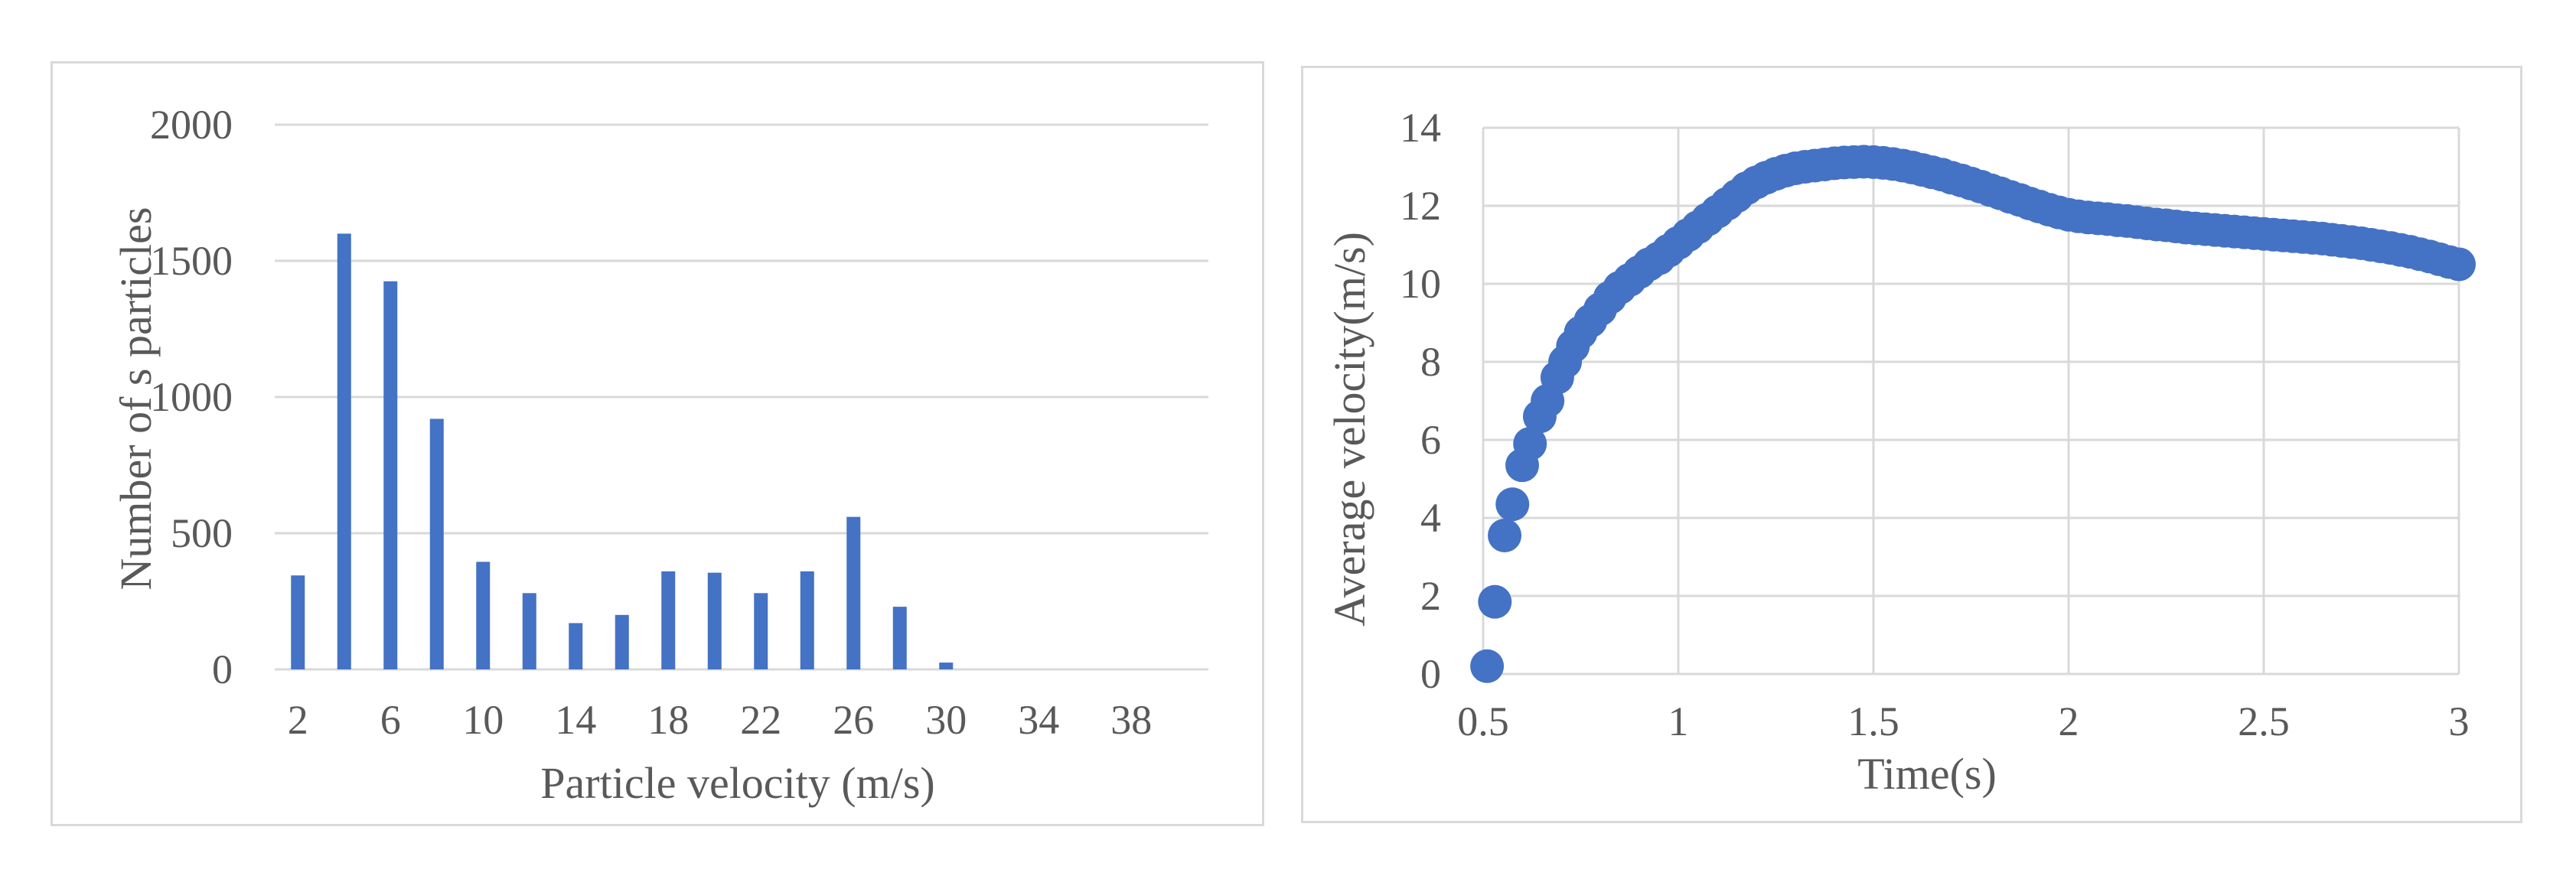 Image resolution: width=2576 pixels, height=879 pixels. What do you see at coordinates (1350, 429) in the screenshot?
I see `y-axis-title: Average velocity(m/s)` at bounding box center [1350, 429].